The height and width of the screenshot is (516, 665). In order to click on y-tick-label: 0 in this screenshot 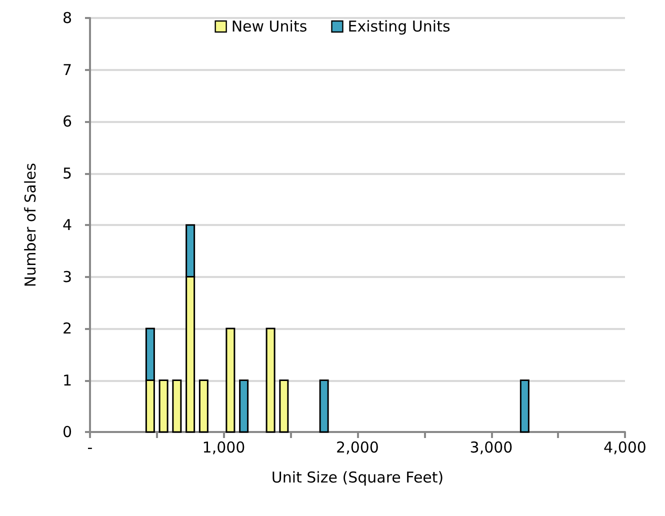, I will do `click(67, 432)`.